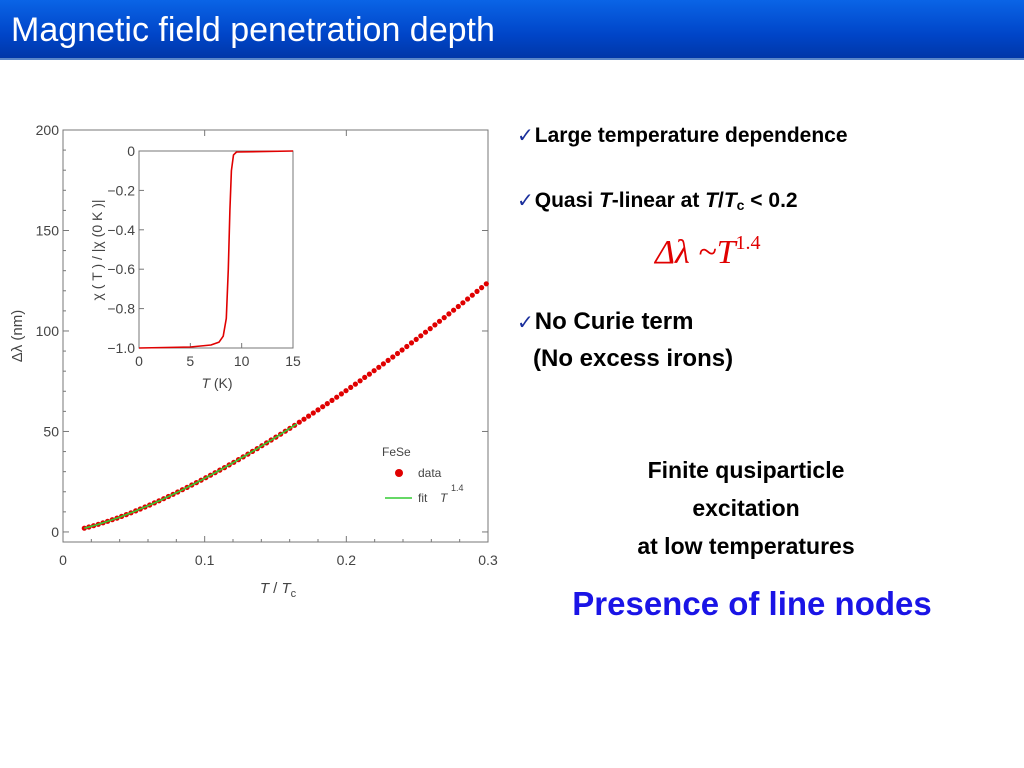 The height and width of the screenshot is (768, 1024). Describe the element at coordinates (139, 361) in the screenshot. I see `inset-x-tick-label: 0` at that location.